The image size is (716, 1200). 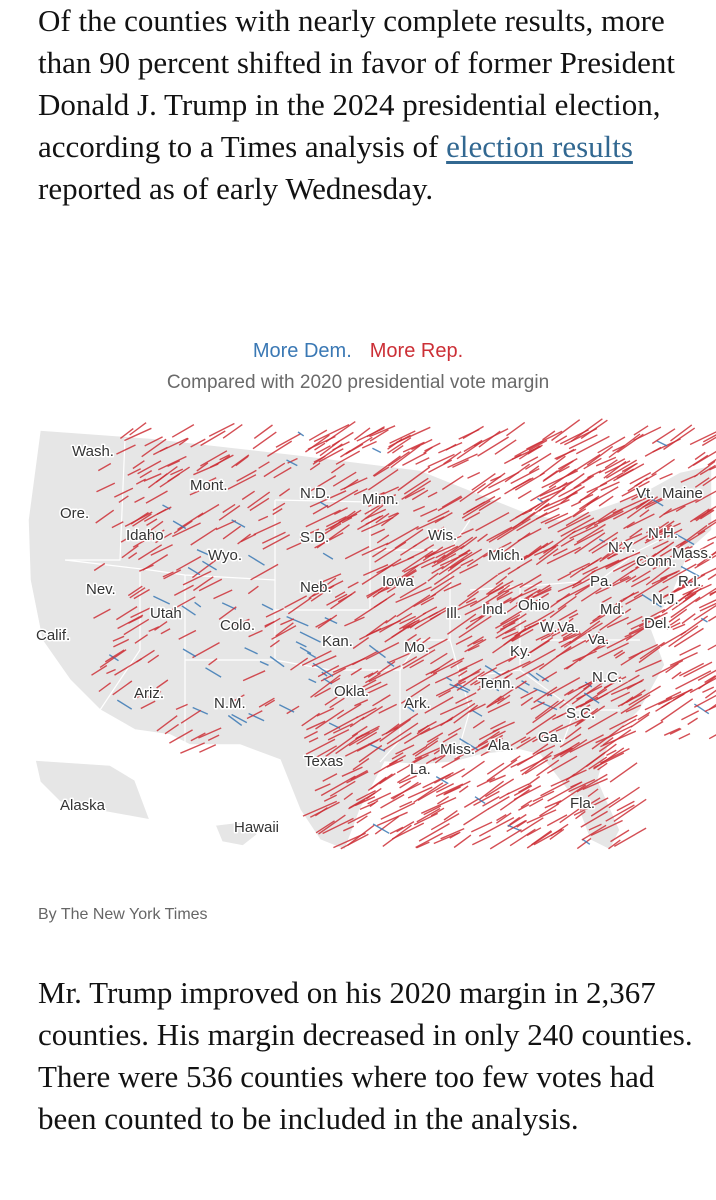 What do you see at coordinates (501, 745) in the screenshot?
I see `state-label: Ala.` at bounding box center [501, 745].